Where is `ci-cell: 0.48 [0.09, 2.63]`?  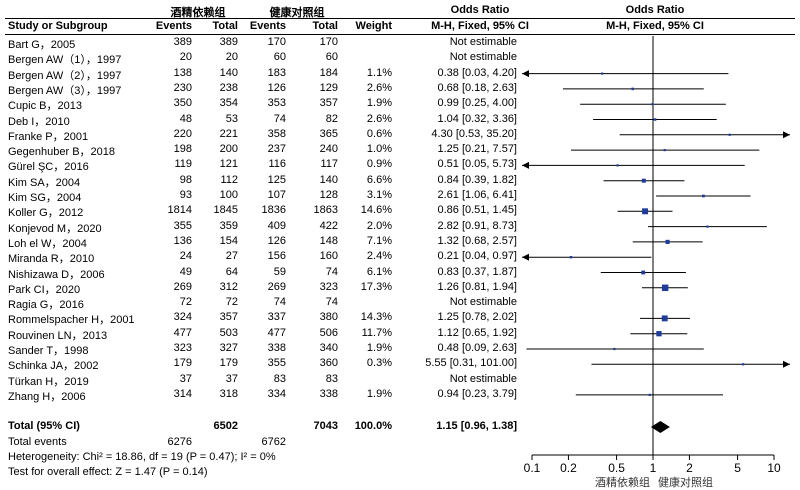 ci-cell: 0.48 [0.09, 2.63] is located at coordinates (477, 348).